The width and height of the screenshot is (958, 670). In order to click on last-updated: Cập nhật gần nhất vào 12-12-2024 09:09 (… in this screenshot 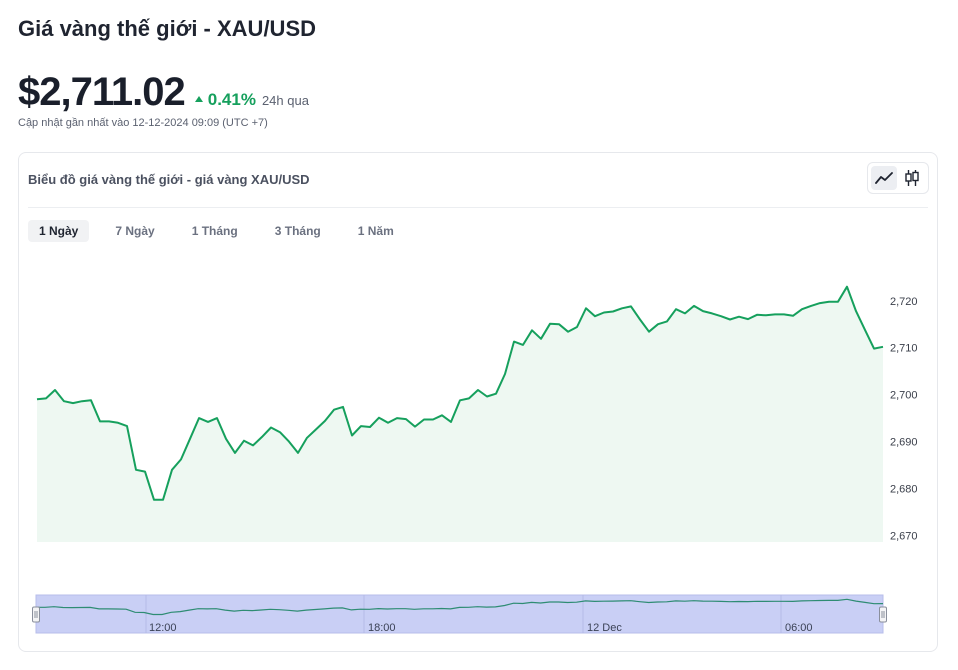, I will do `click(143, 123)`.